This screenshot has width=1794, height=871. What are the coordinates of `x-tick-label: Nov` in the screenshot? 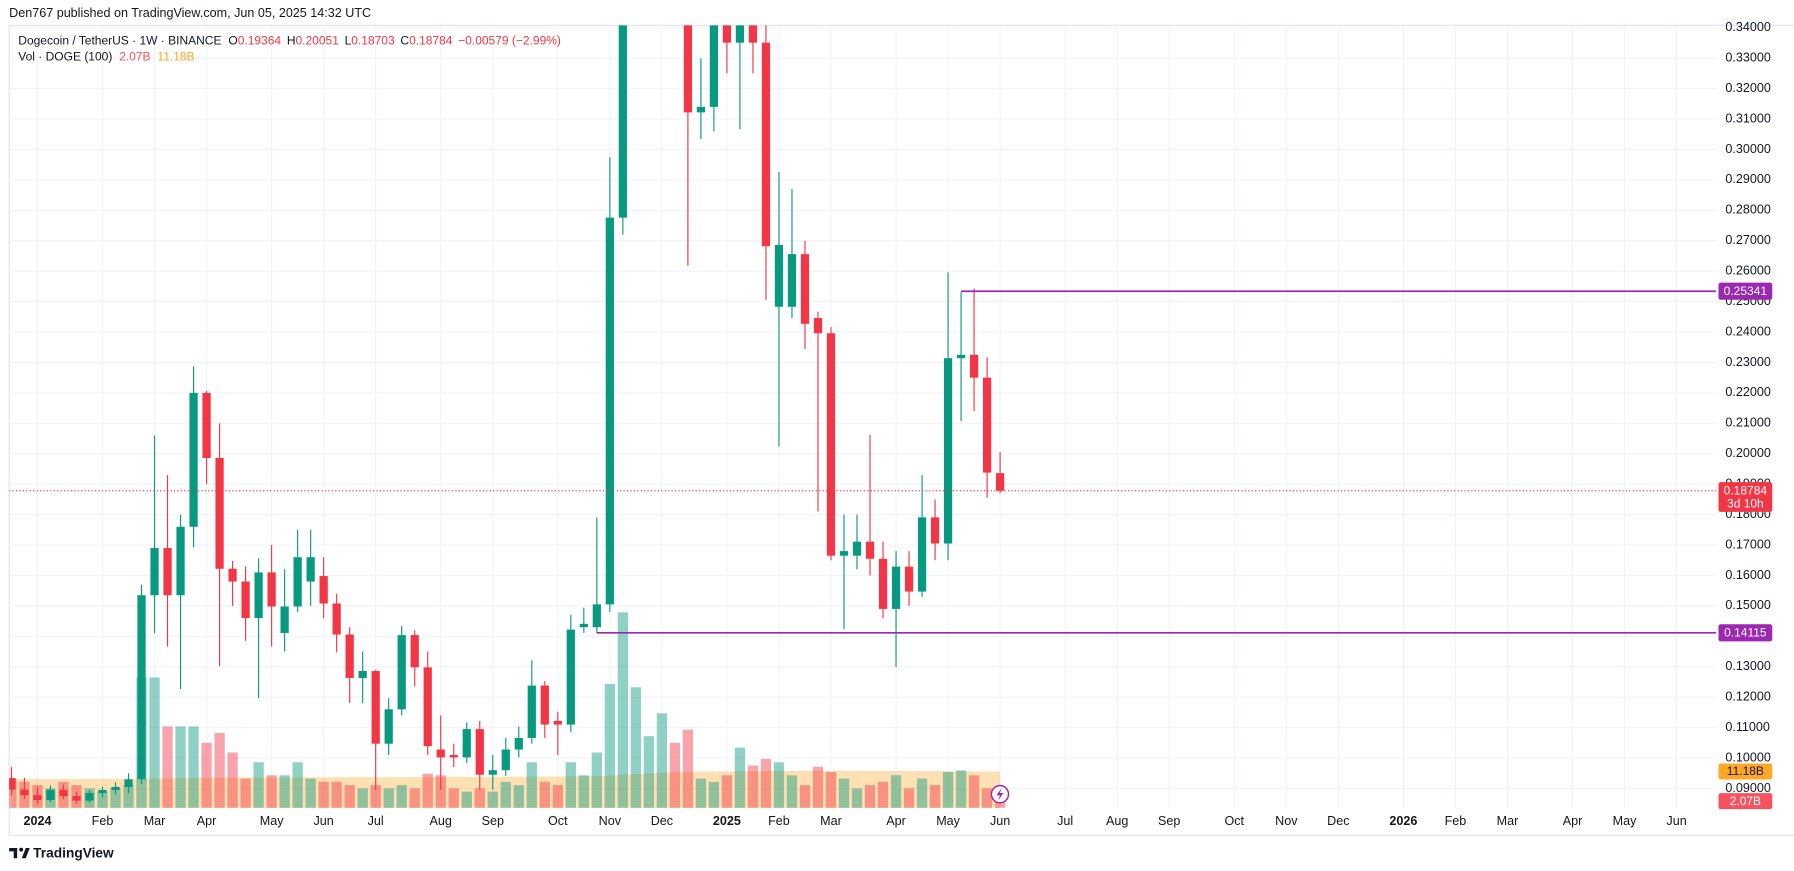 It's located at (610, 821).